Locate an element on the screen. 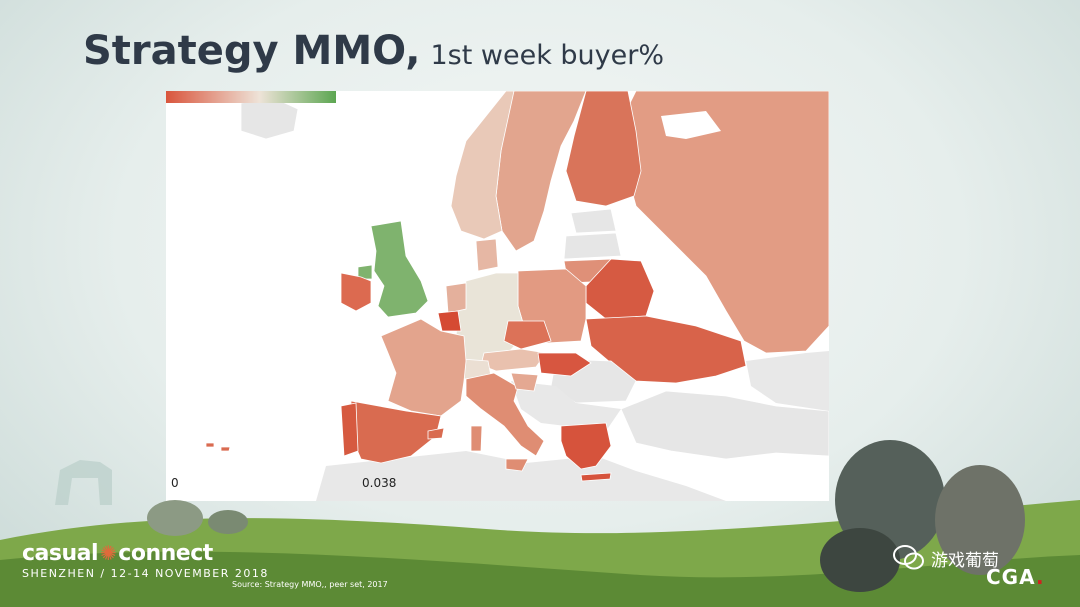 The image size is (1080, 607). map-country-czech-republic is located at coordinates (527, 335).